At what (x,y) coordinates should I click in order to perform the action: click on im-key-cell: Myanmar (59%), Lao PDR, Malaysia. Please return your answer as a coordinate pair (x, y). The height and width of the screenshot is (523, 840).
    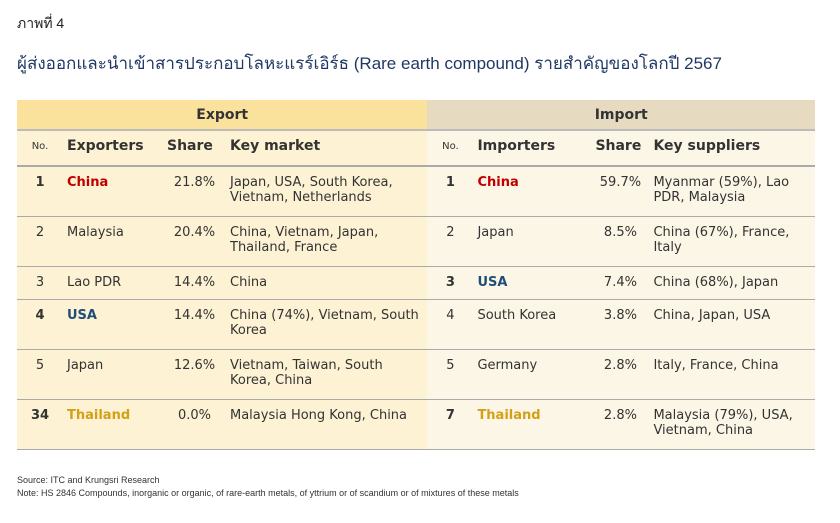
    Looking at the image, I should click on (732, 191).